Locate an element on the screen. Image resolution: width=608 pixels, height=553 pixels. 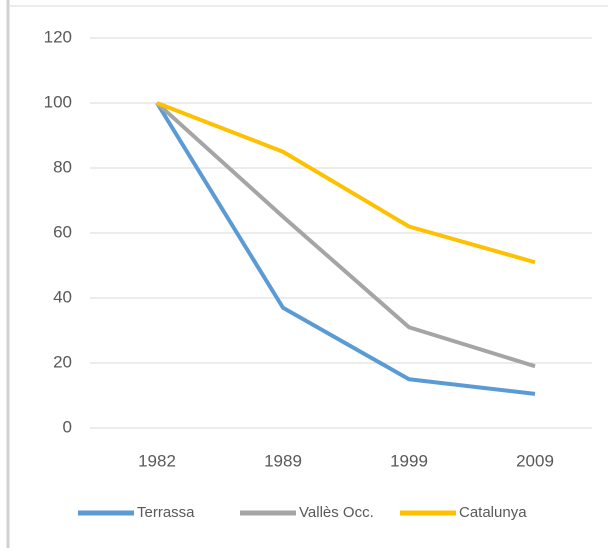
legend: Terrassa Vallès Occ. Catalunya is located at coordinates (302, 512).